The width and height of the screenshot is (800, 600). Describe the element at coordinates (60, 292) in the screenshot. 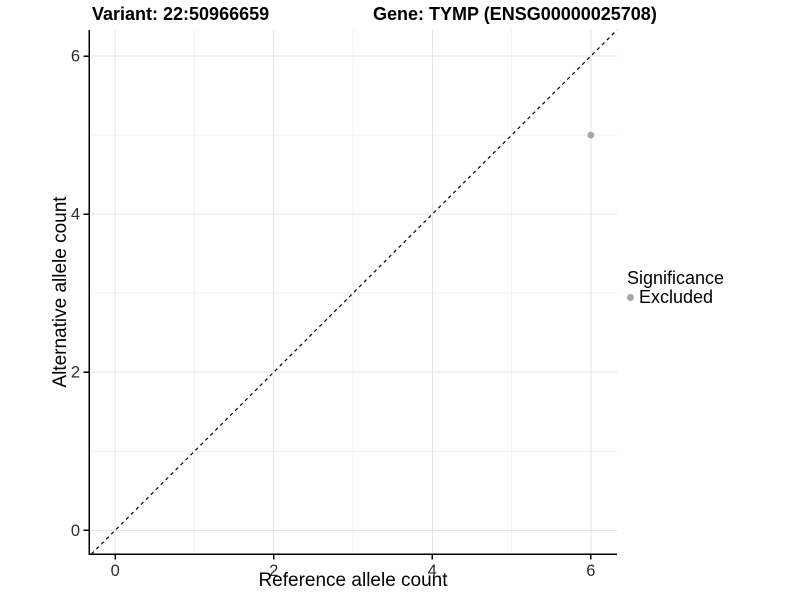

I see `y-axis-title: Alternative allele count` at that location.